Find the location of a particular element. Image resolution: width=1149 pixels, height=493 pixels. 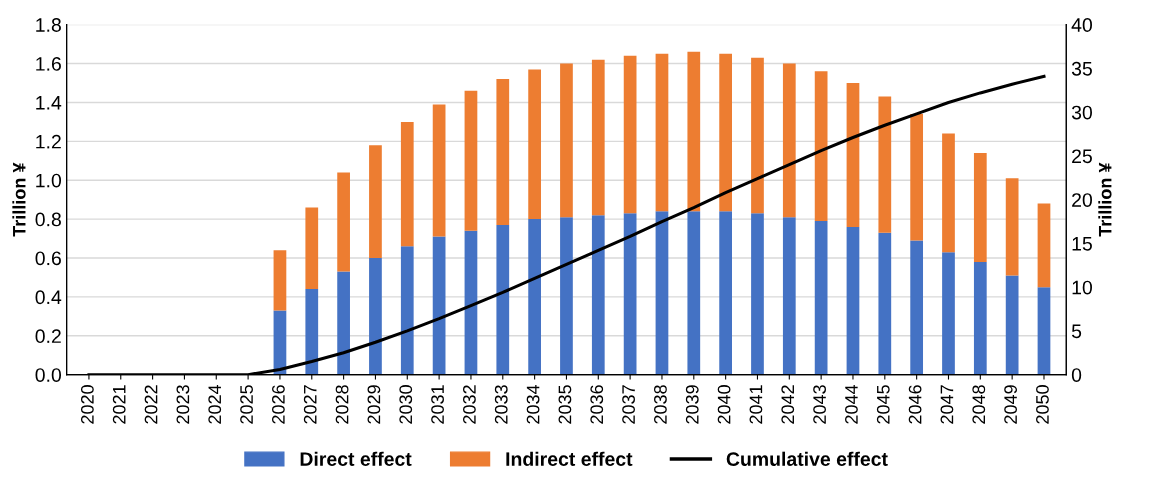

x-tick-label: 2020 is located at coordinates (87, 404).